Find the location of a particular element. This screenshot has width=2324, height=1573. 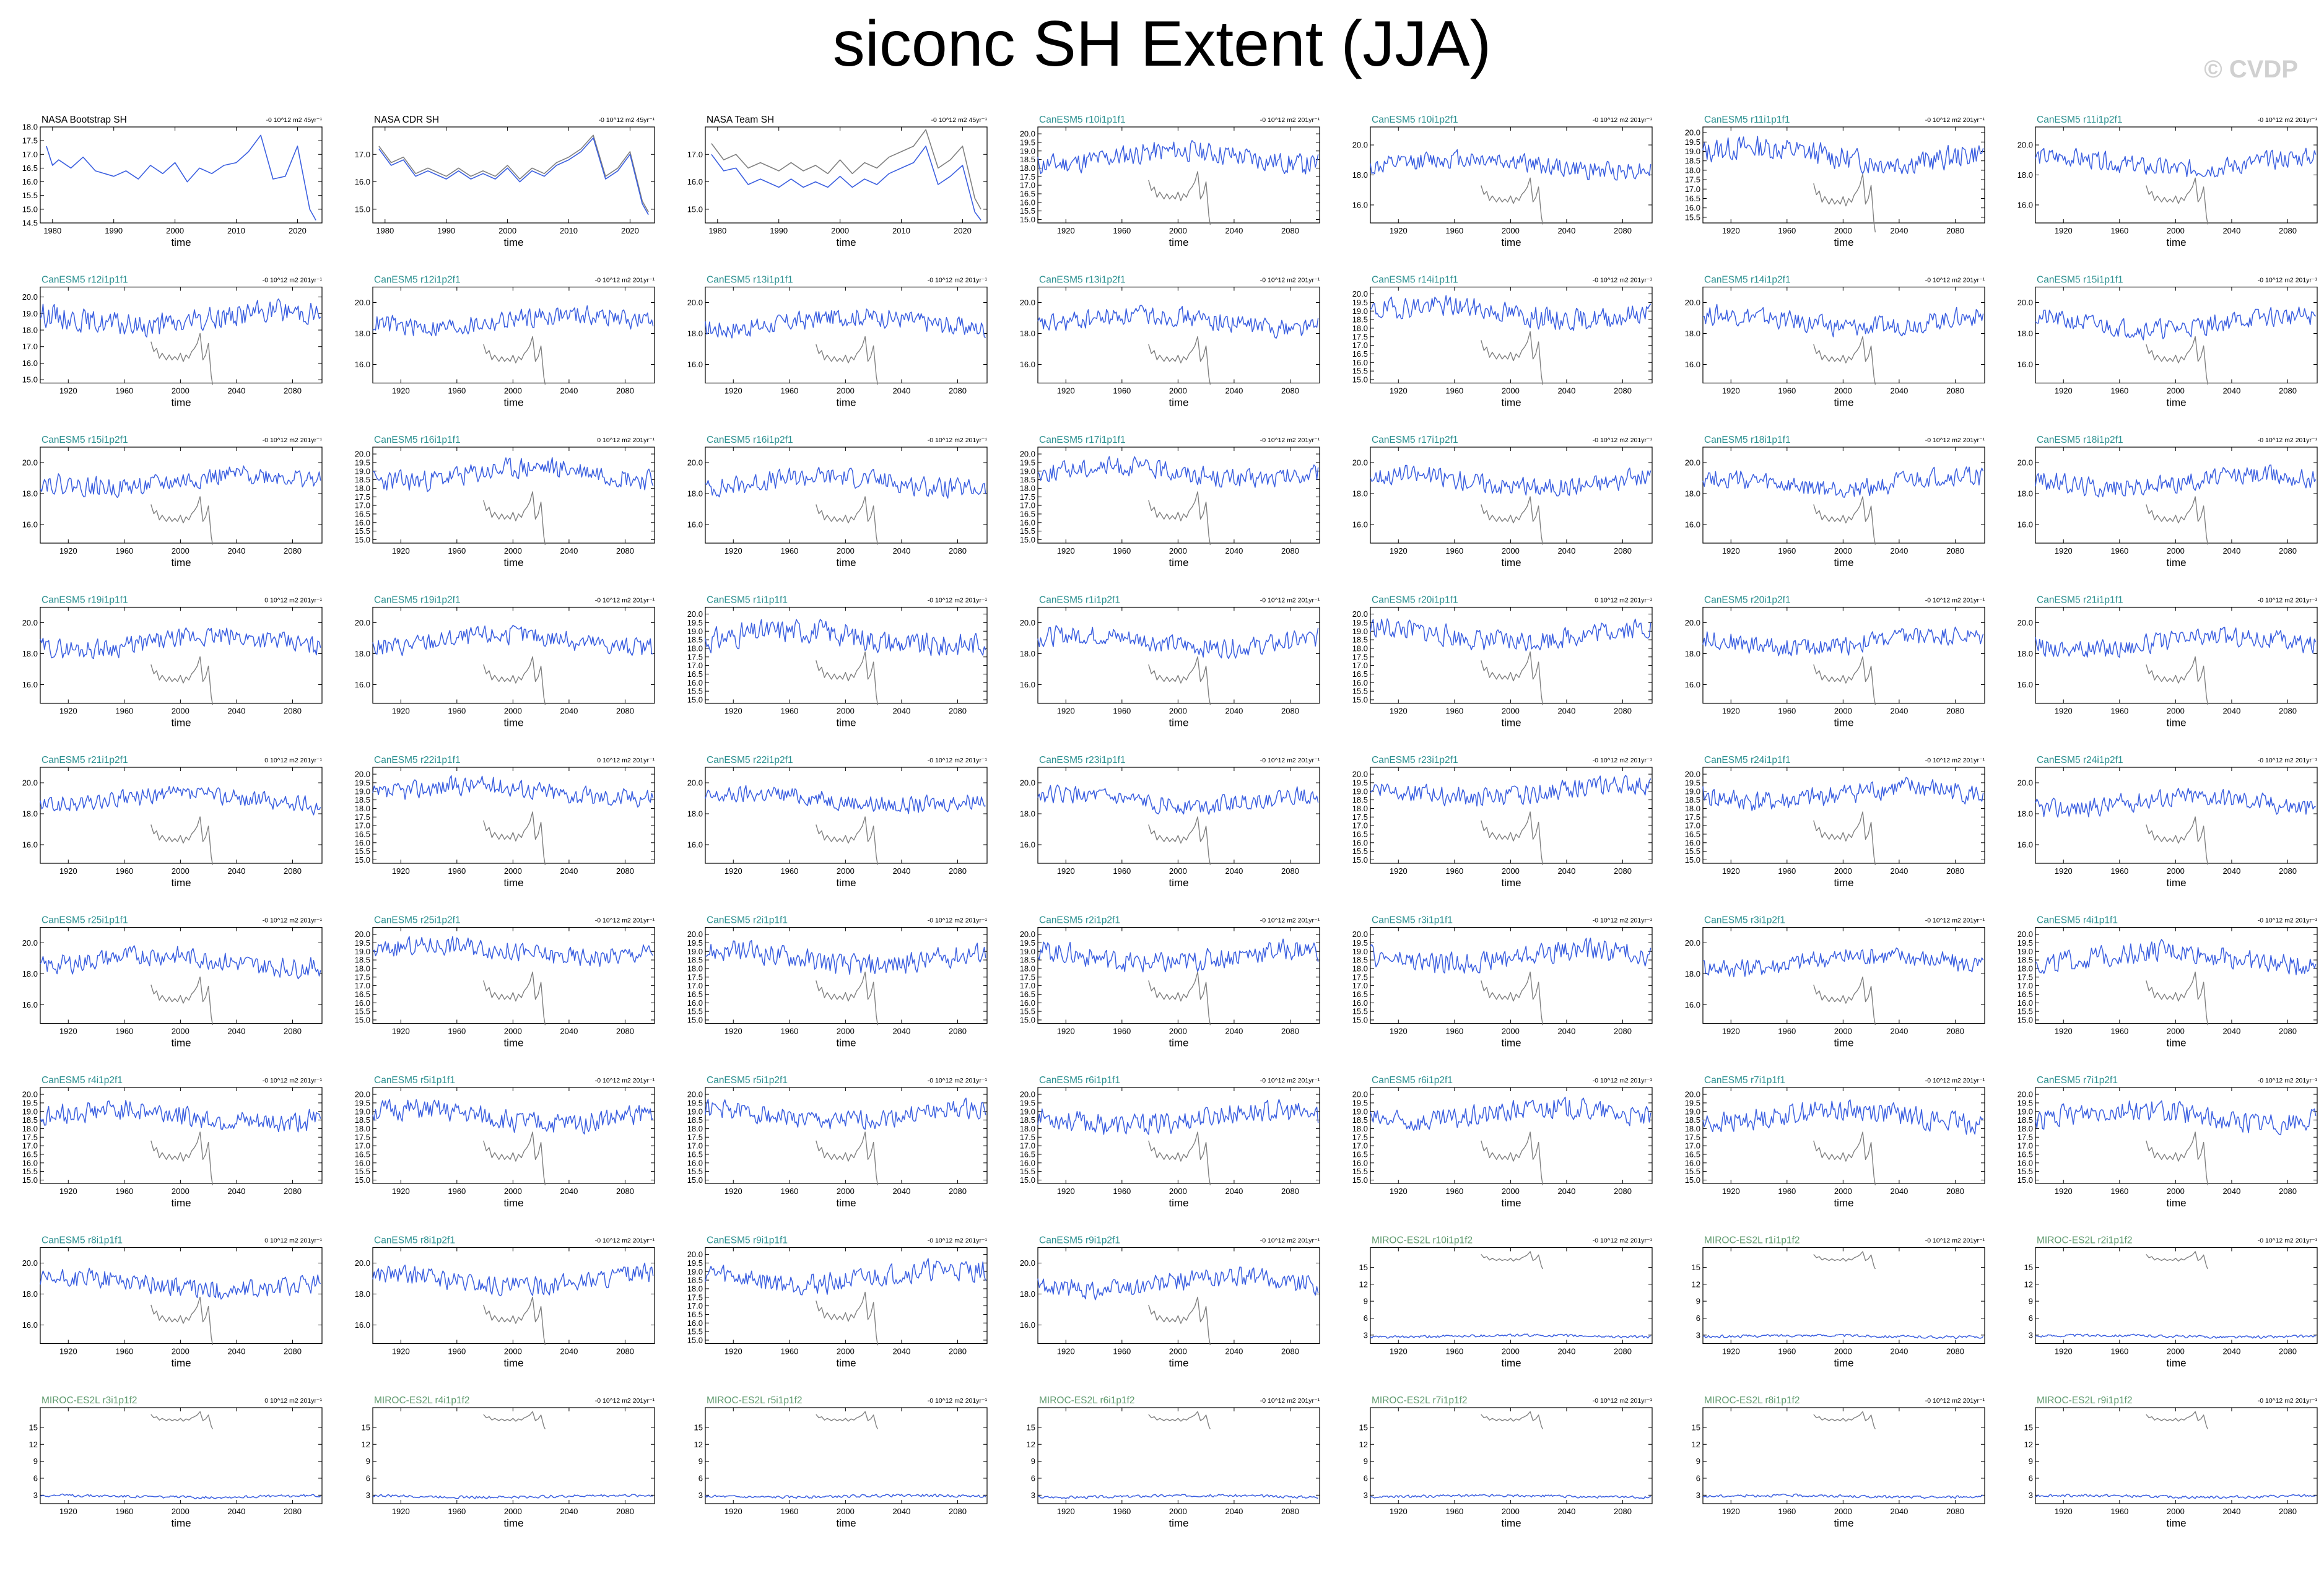

y-tick-label: 18.5 is located at coordinates (1027, 960).